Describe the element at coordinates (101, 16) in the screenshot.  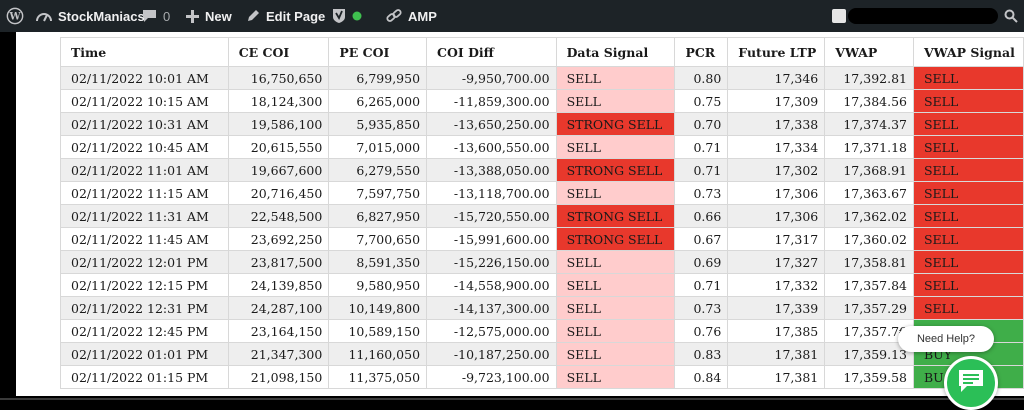
I see `site-name-label: StockManiacs` at that location.